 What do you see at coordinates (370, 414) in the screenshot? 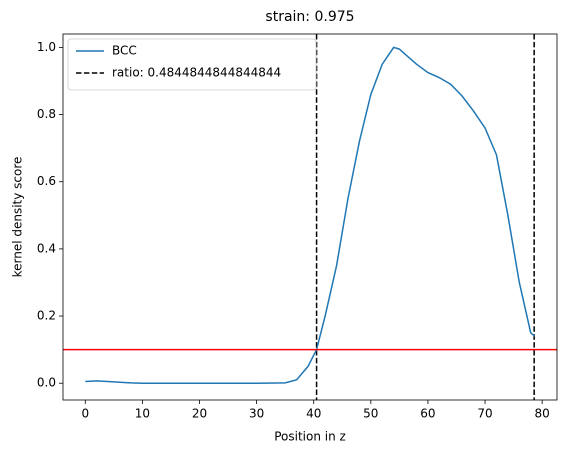
I see `x-tick-label: 50` at bounding box center [370, 414].